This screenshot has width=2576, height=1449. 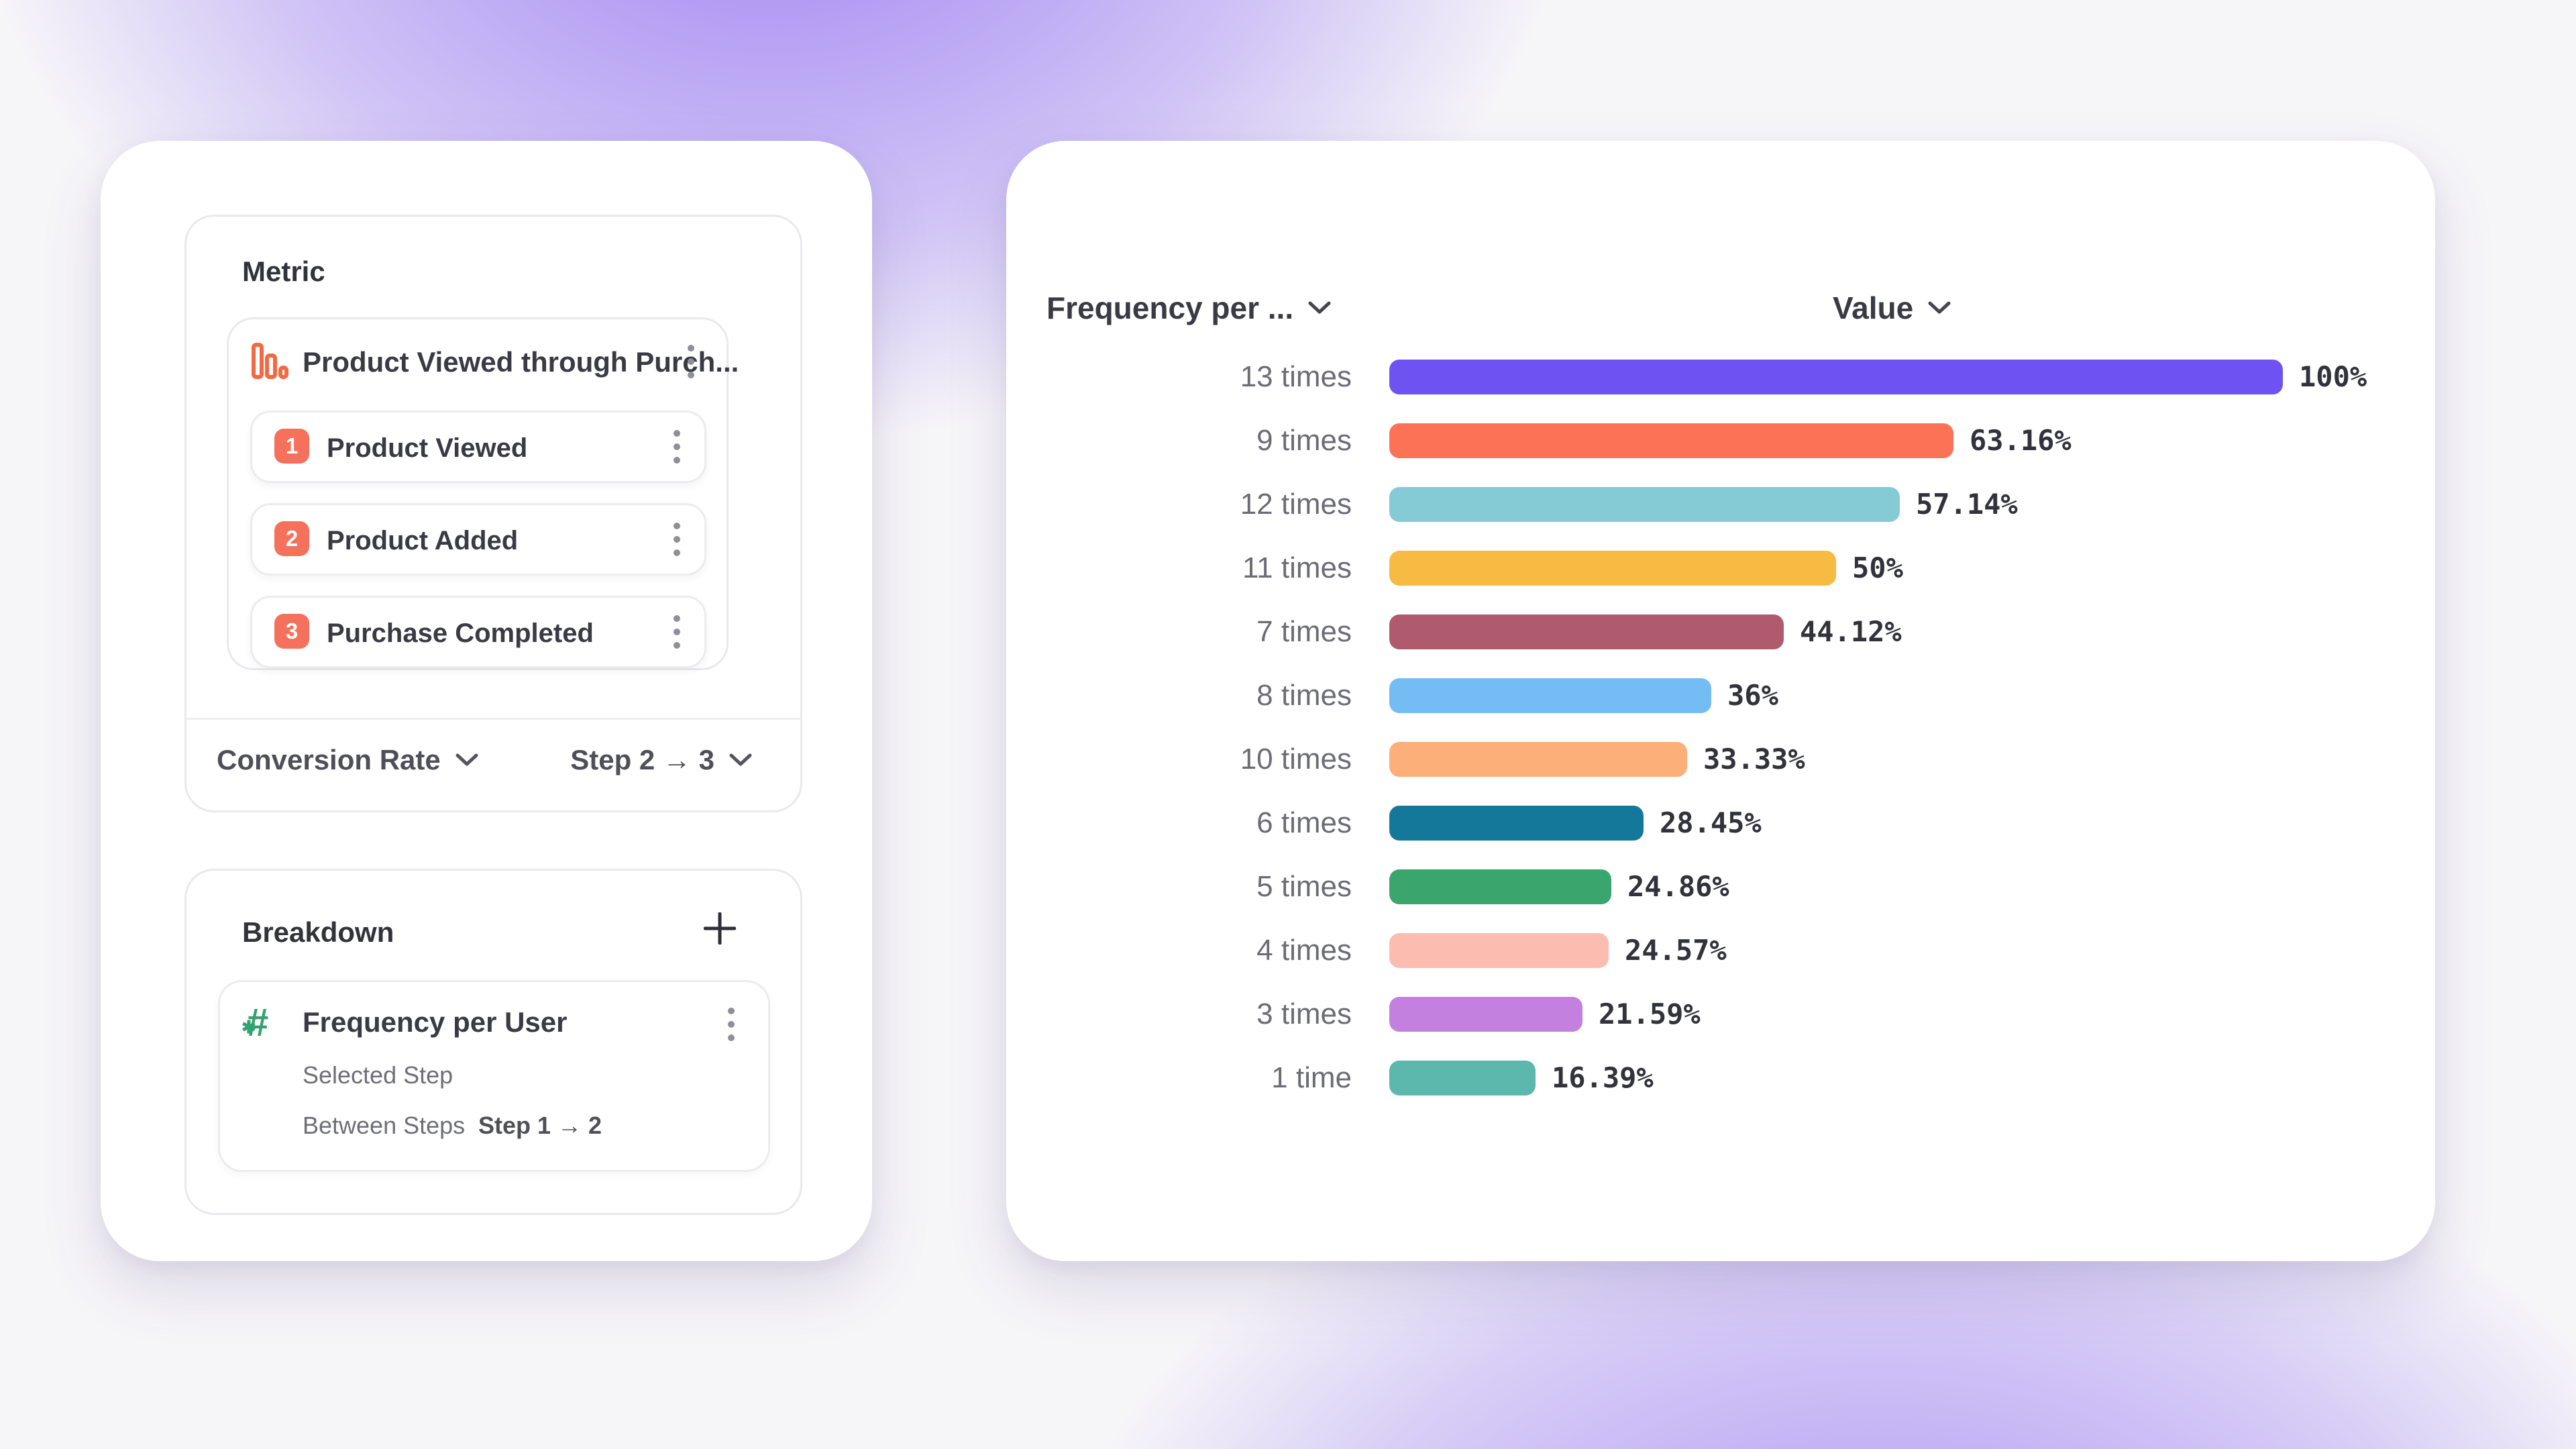 I want to click on chart-row: 1 time 16.39%, so click(x=1747, y=1078).